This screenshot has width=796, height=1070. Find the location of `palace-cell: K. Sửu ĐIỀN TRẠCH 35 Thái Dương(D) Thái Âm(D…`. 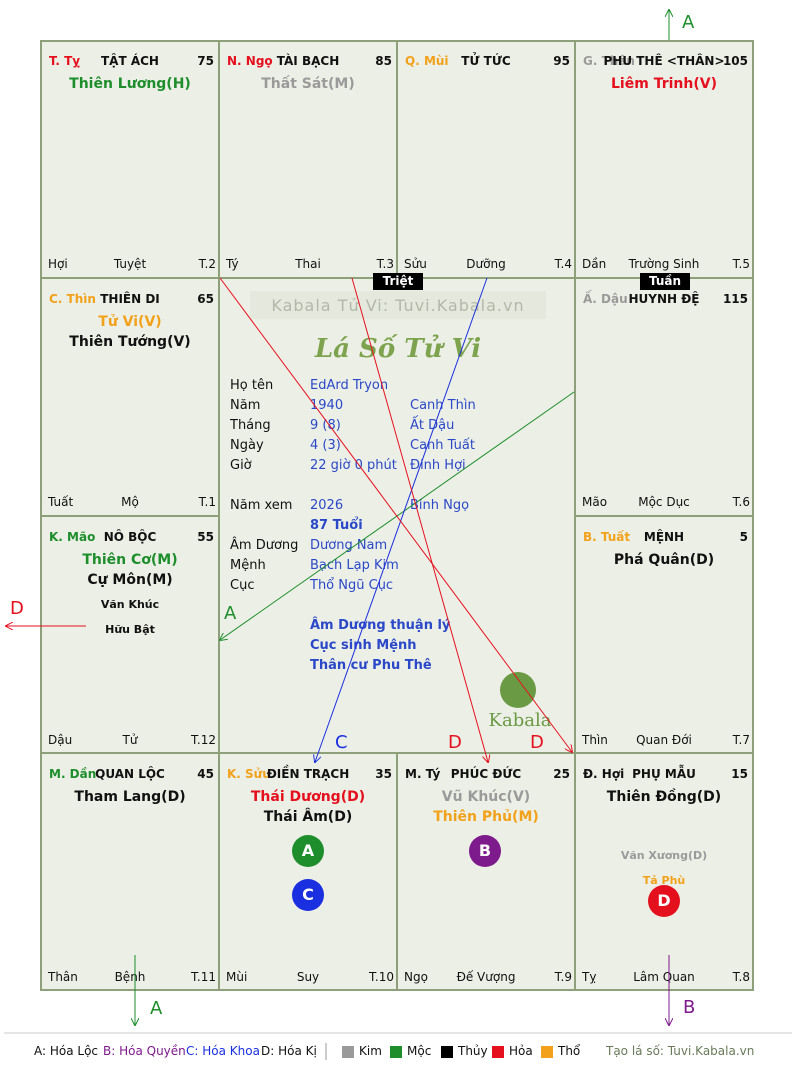

palace-cell: K. Sửu ĐIỀN TRẠCH 35 Thái Dương(D) Thái Âm(D… is located at coordinates (308, 872).